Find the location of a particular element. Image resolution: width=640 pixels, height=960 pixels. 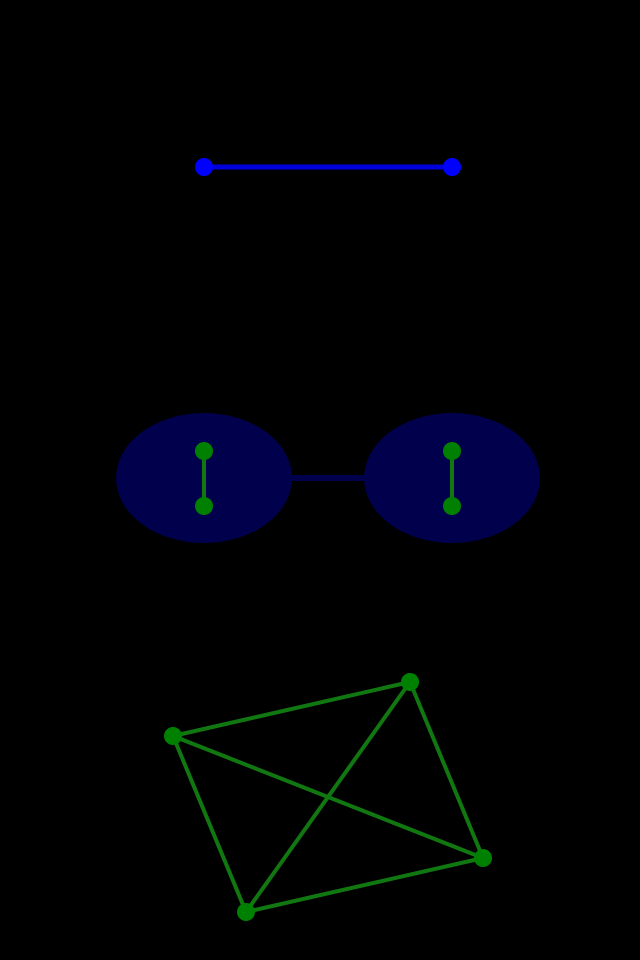

simple-graph is located at coordinates (328, 167).